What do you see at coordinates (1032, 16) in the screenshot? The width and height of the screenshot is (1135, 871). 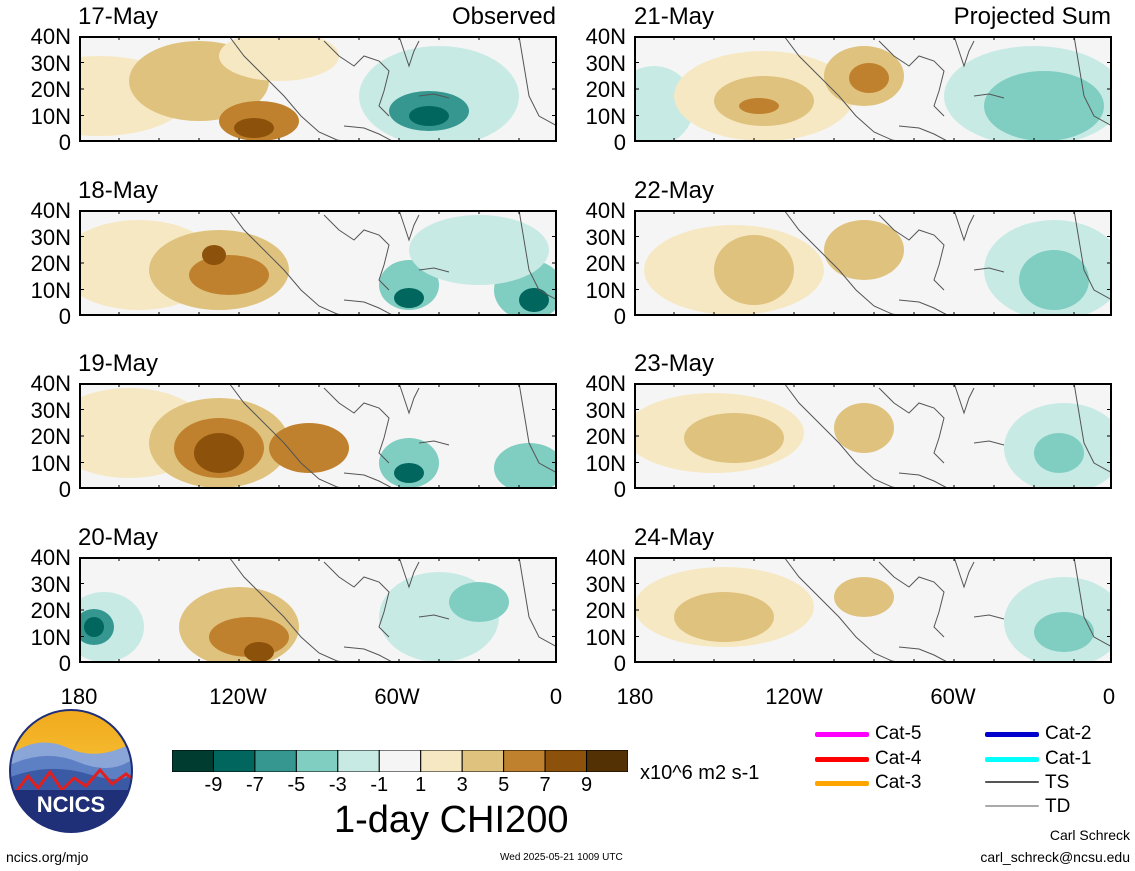 I see `panel-header: Projected Sum` at bounding box center [1032, 16].